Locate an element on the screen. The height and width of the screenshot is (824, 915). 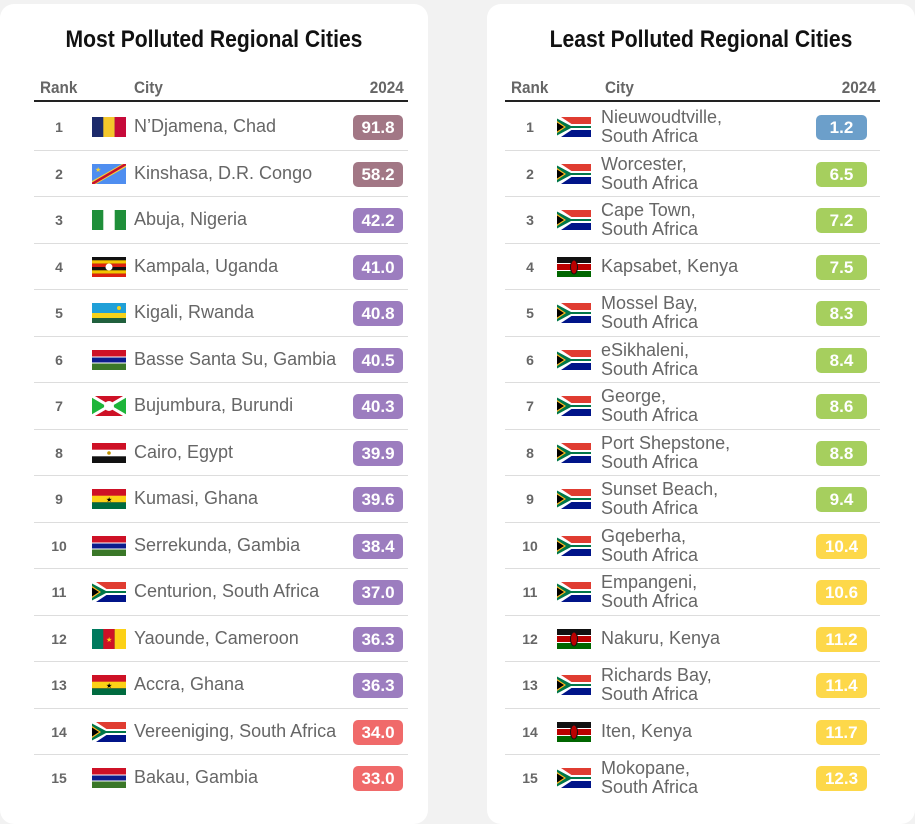
table-row: 4 Kampala, Uganda 41.0 is located at coordinates (221, 267).